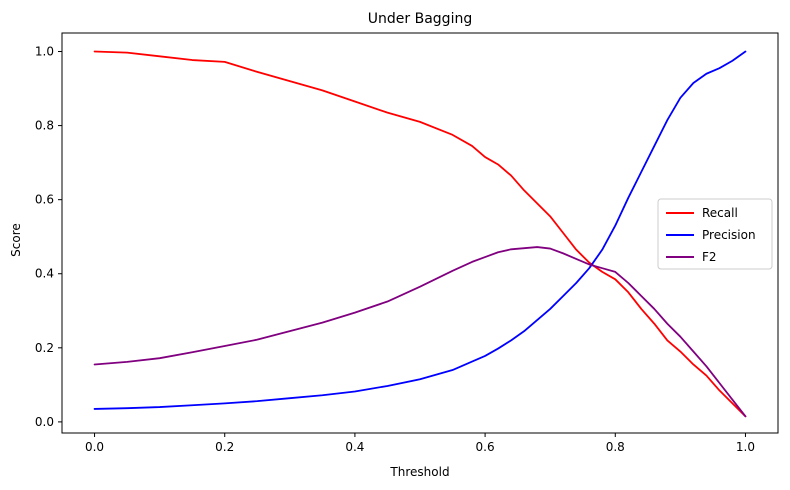 The image size is (790, 490). Describe the element at coordinates (745, 447) in the screenshot. I see `x-tick-label: 1.0` at that location.